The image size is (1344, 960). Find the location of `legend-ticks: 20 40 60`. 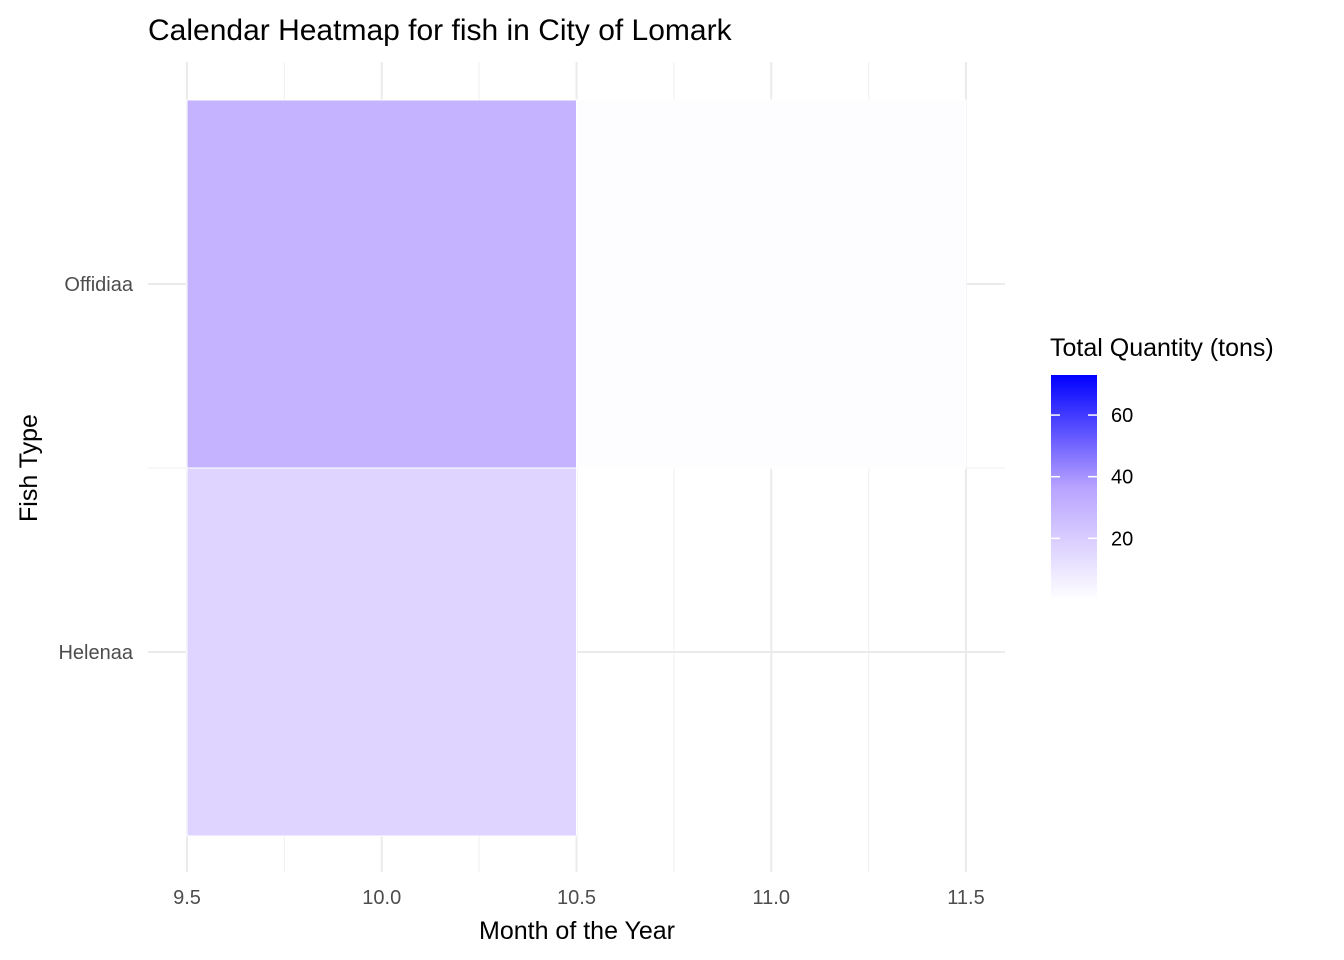

legend-ticks: 20 40 60 is located at coordinates (1092, 477).